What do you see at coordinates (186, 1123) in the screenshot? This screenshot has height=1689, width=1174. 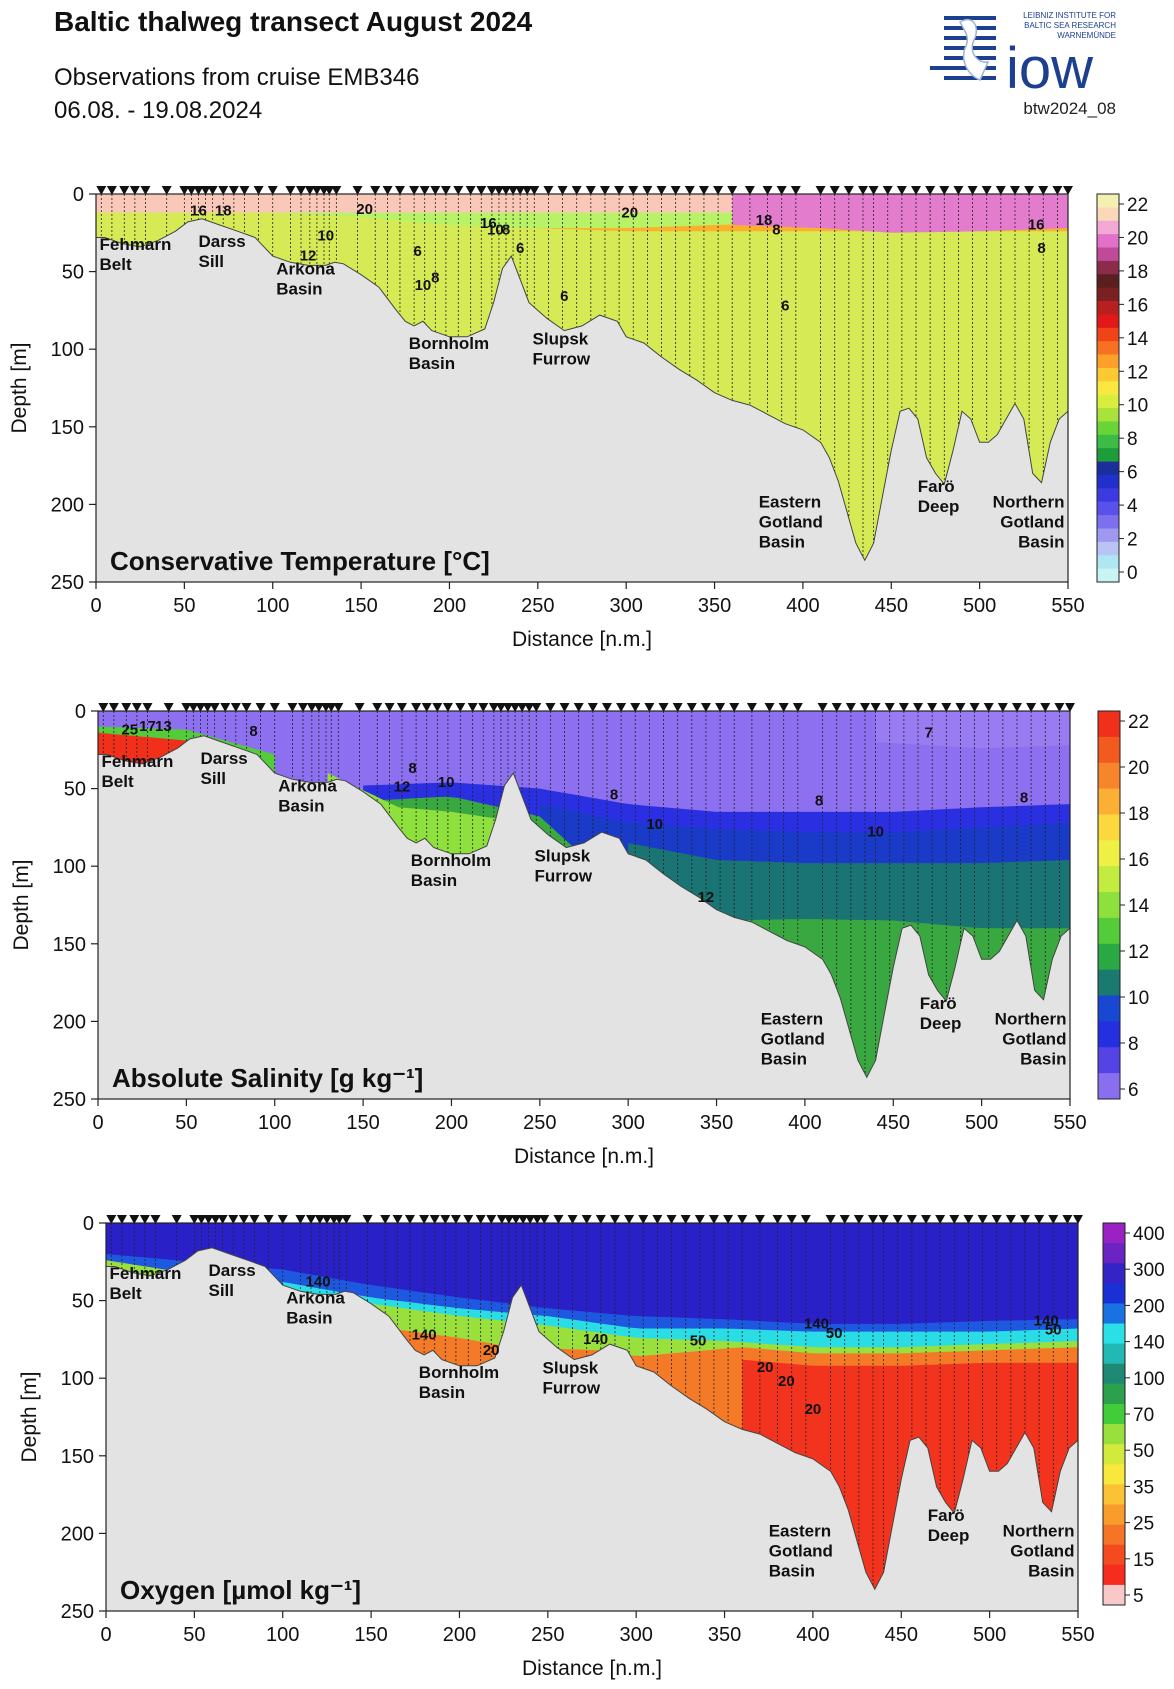 I see `x-tick-label: 50` at bounding box center [186, 1123].